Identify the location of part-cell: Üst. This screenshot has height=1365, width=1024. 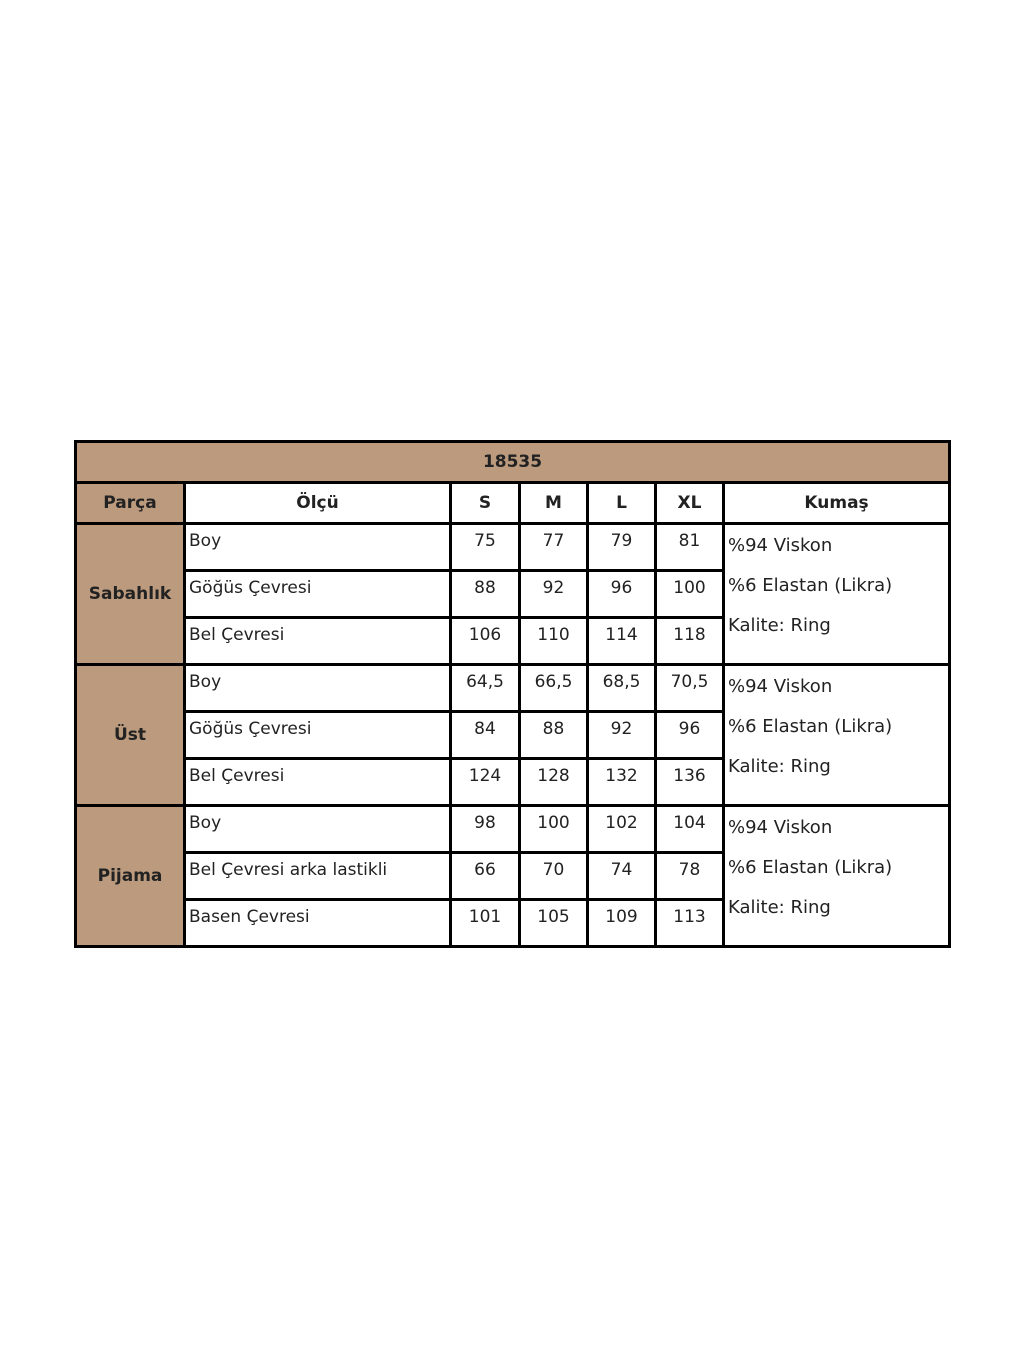
(130, 735).